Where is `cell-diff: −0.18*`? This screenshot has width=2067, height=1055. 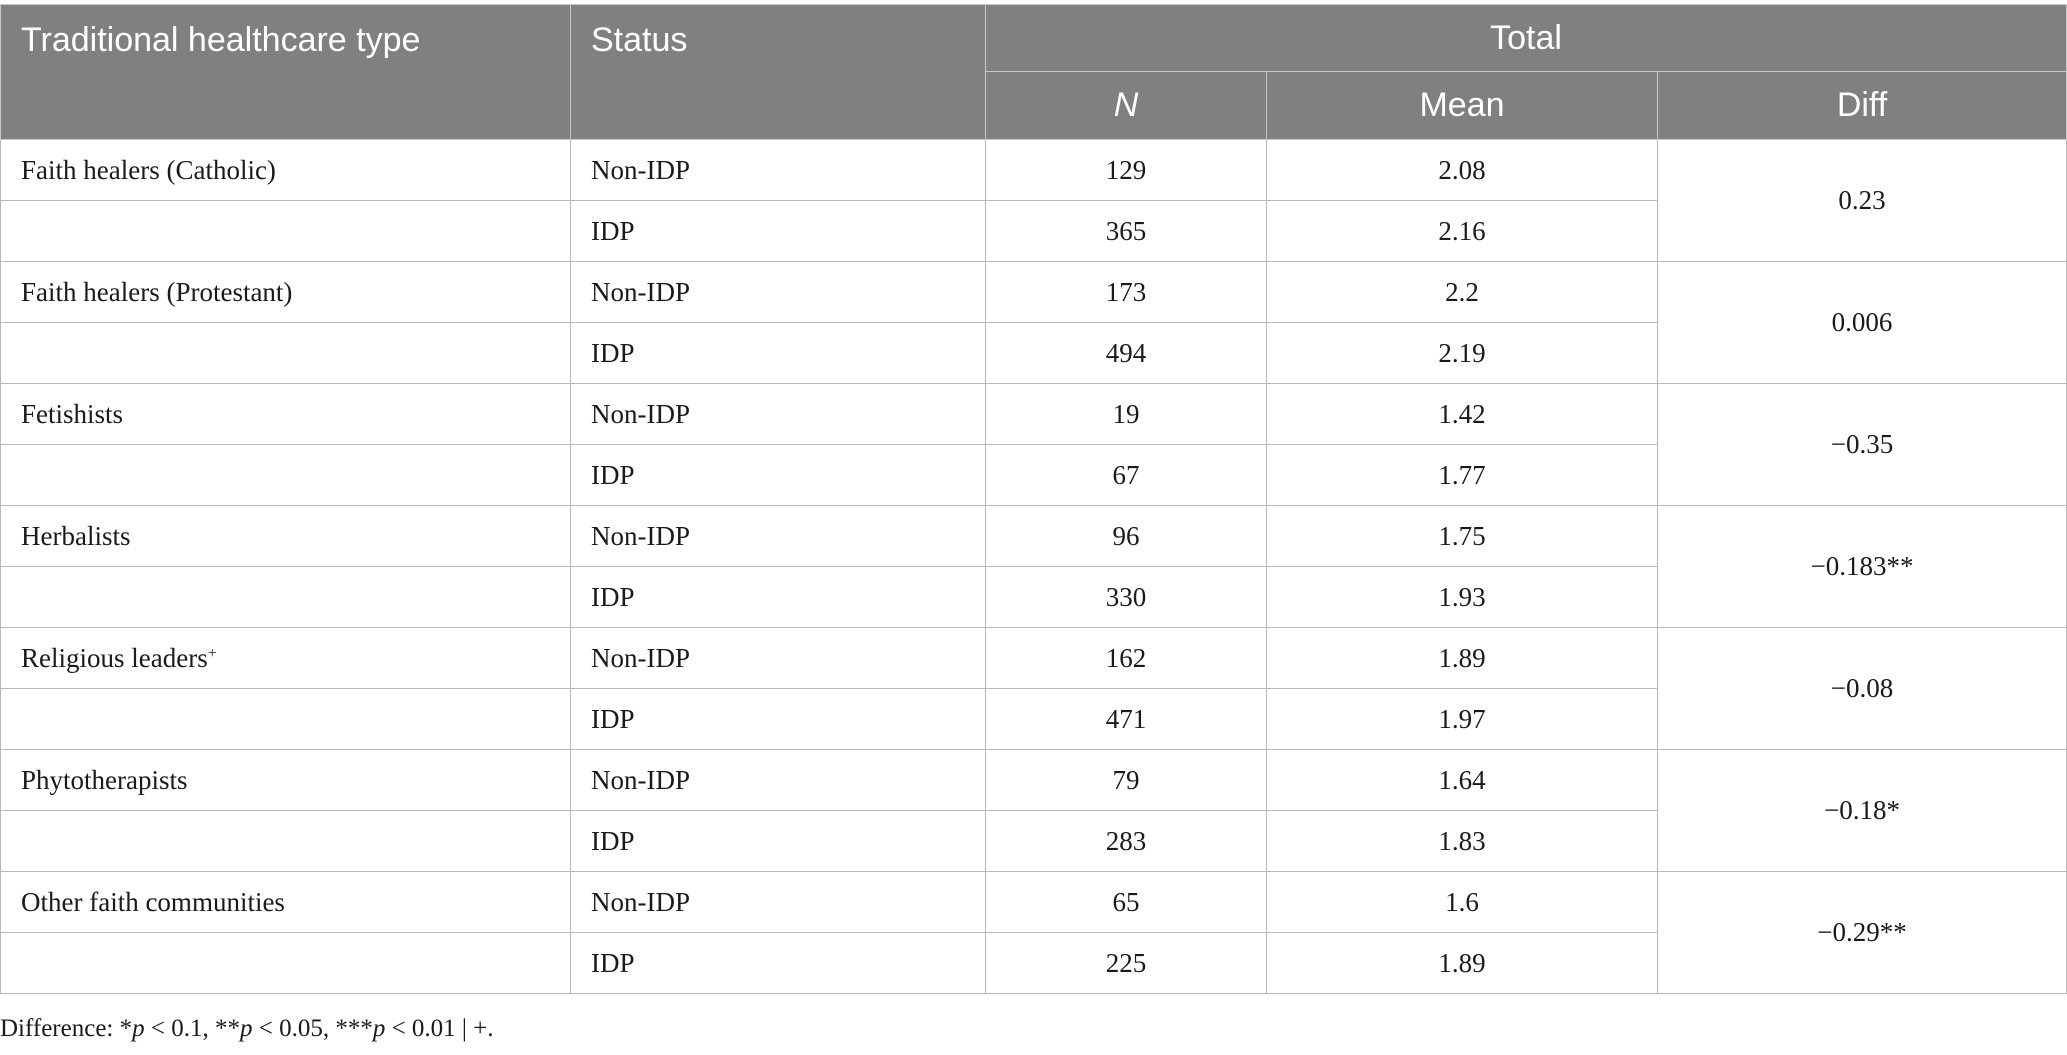
cell-diff: −0.18* is located at coordinates (1861, 810).